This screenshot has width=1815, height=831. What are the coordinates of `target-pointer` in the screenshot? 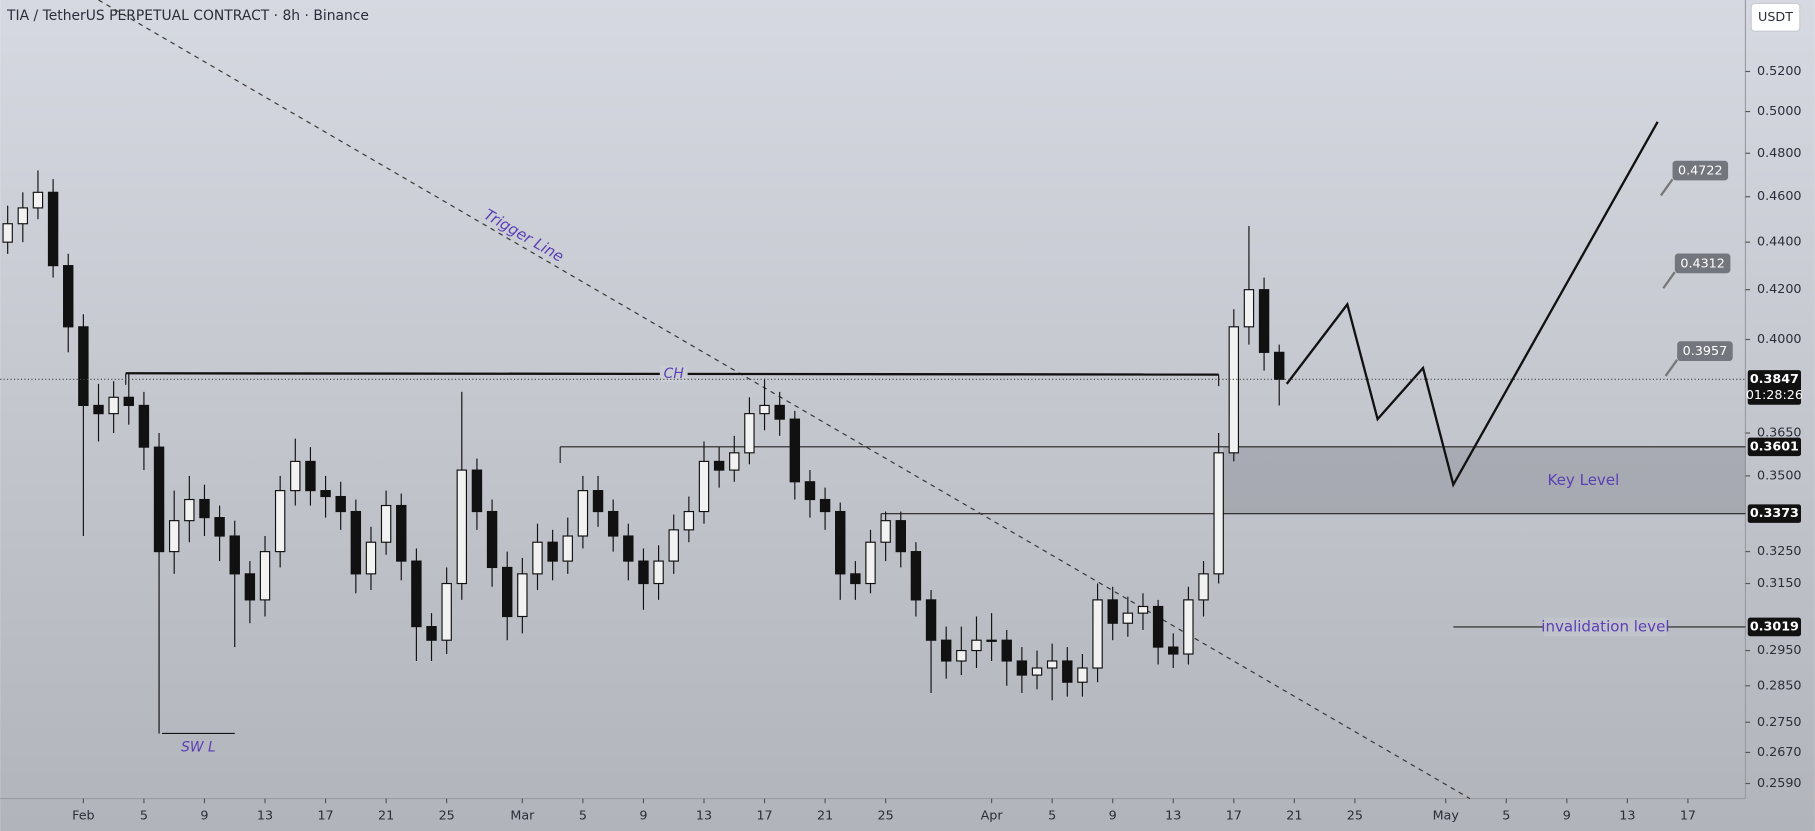 It's located at (1671, 368).